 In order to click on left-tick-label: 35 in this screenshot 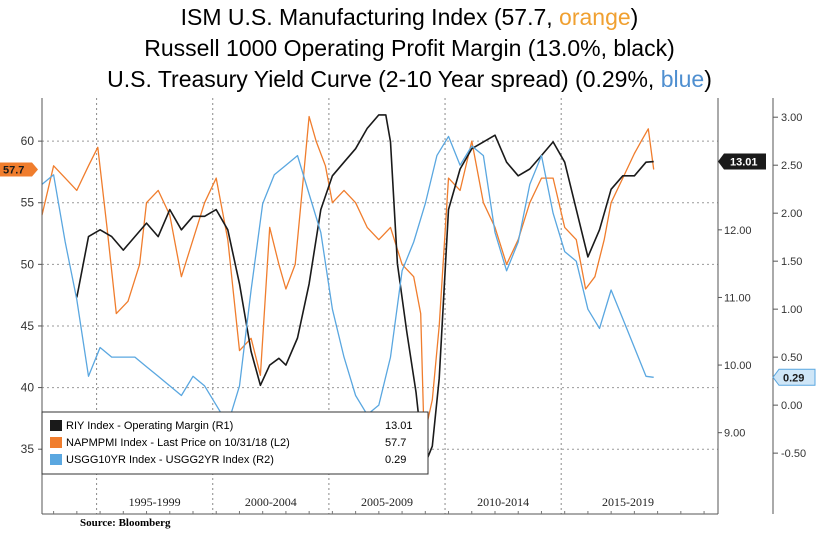, I will do `click(28, 449)`.